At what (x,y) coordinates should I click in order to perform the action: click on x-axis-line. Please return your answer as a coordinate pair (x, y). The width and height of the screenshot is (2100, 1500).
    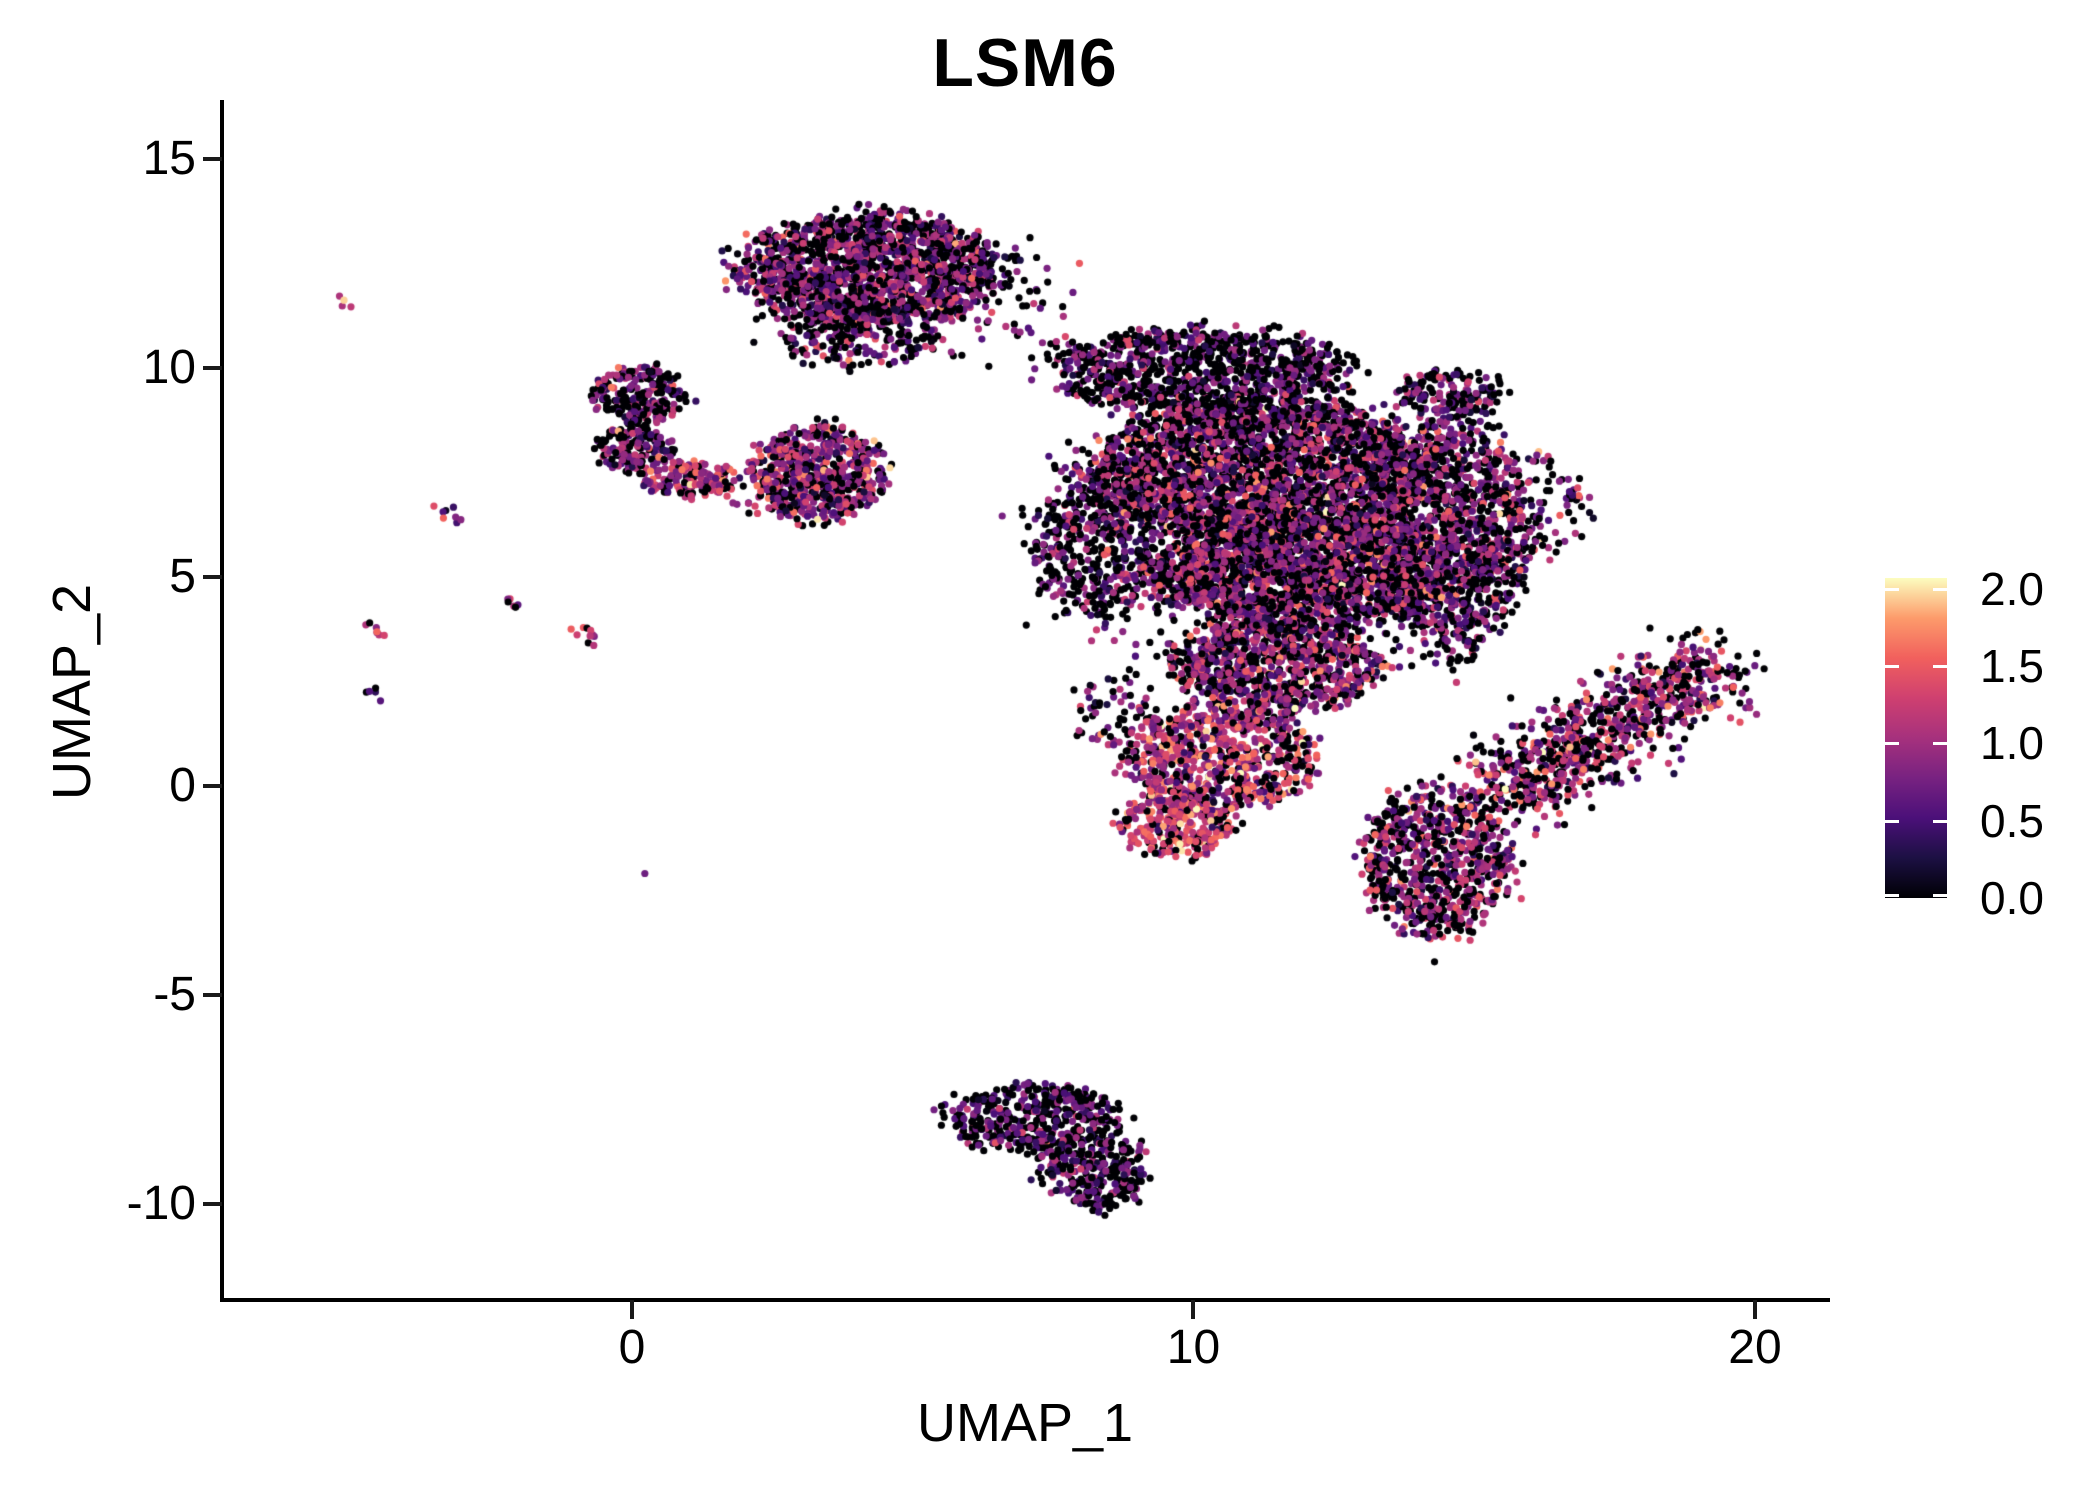
    Looking at the image, I should click on (1025, 1300).